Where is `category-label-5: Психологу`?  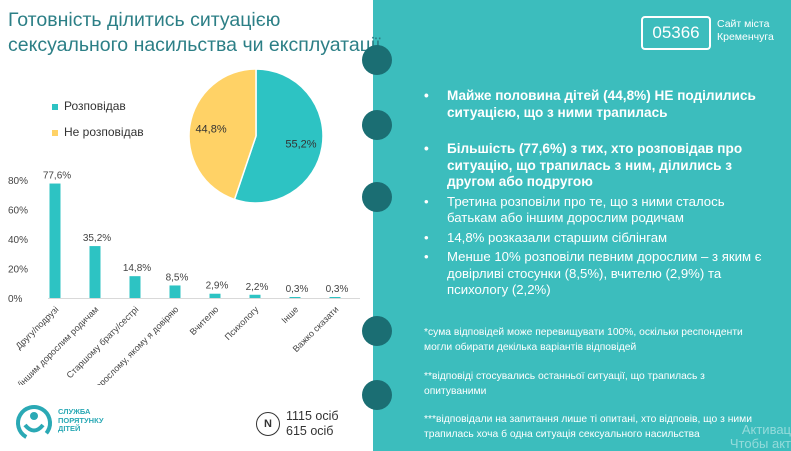 category-label-5: Психологу is located at coordinates (242, 323).